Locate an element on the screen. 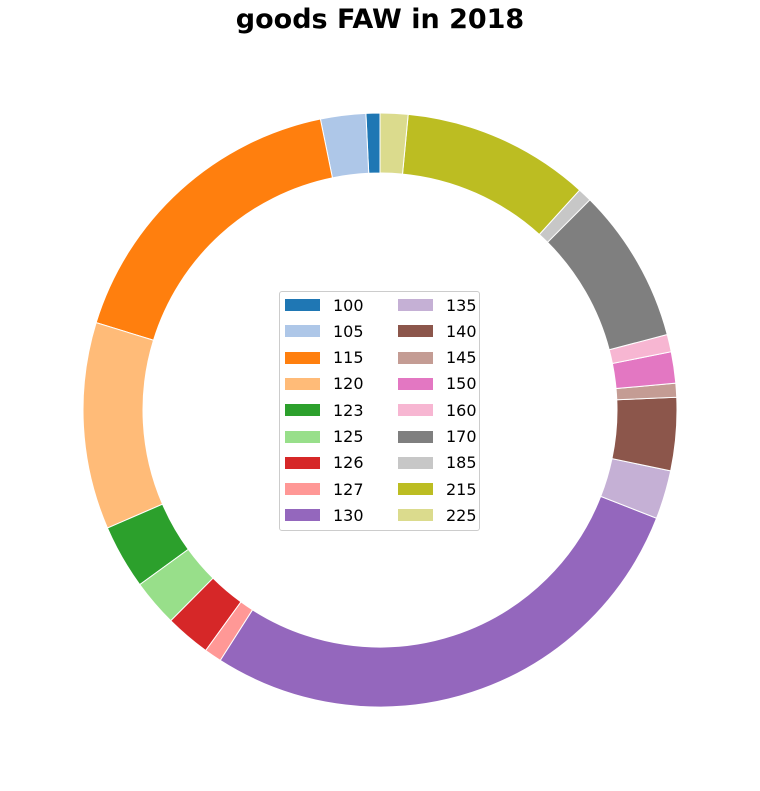 This screenshot has height=791, width=760. legend-item-105: 105 is located at coordinates (324, 331).